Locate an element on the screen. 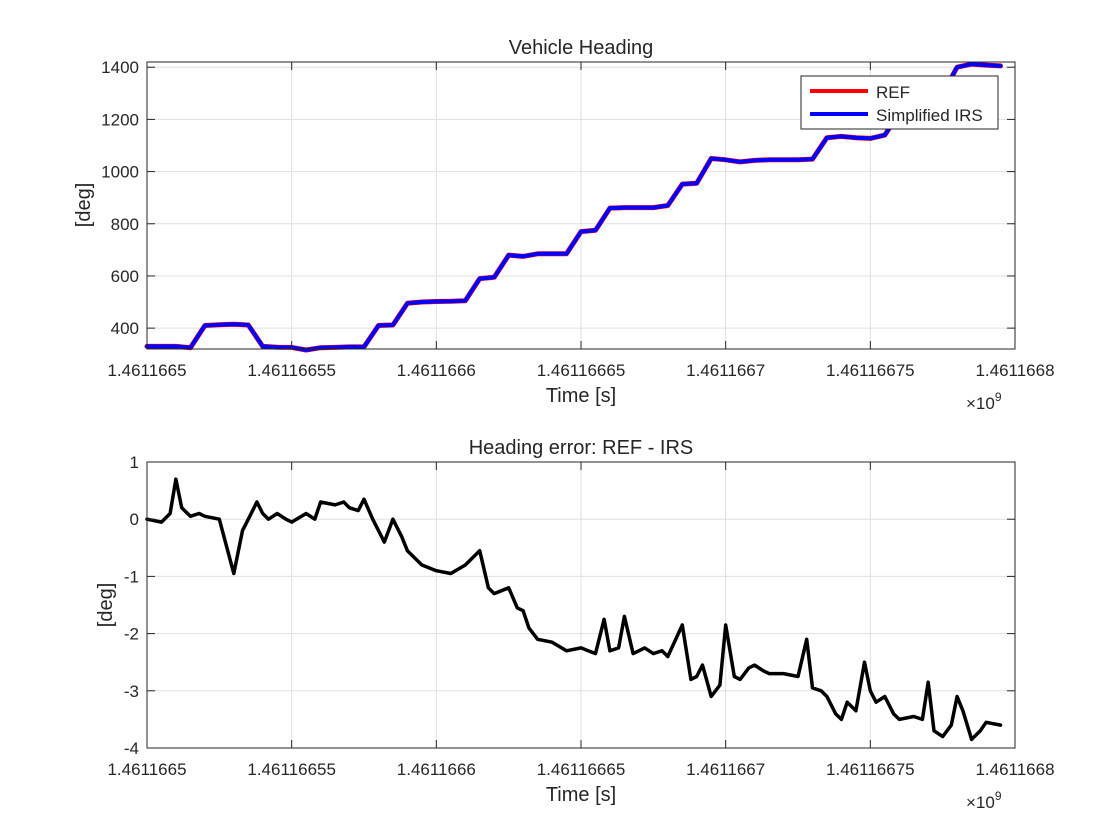 The image size is (1120, 840). error-y-tick-label: 1 is located at coordinates (134, 462).